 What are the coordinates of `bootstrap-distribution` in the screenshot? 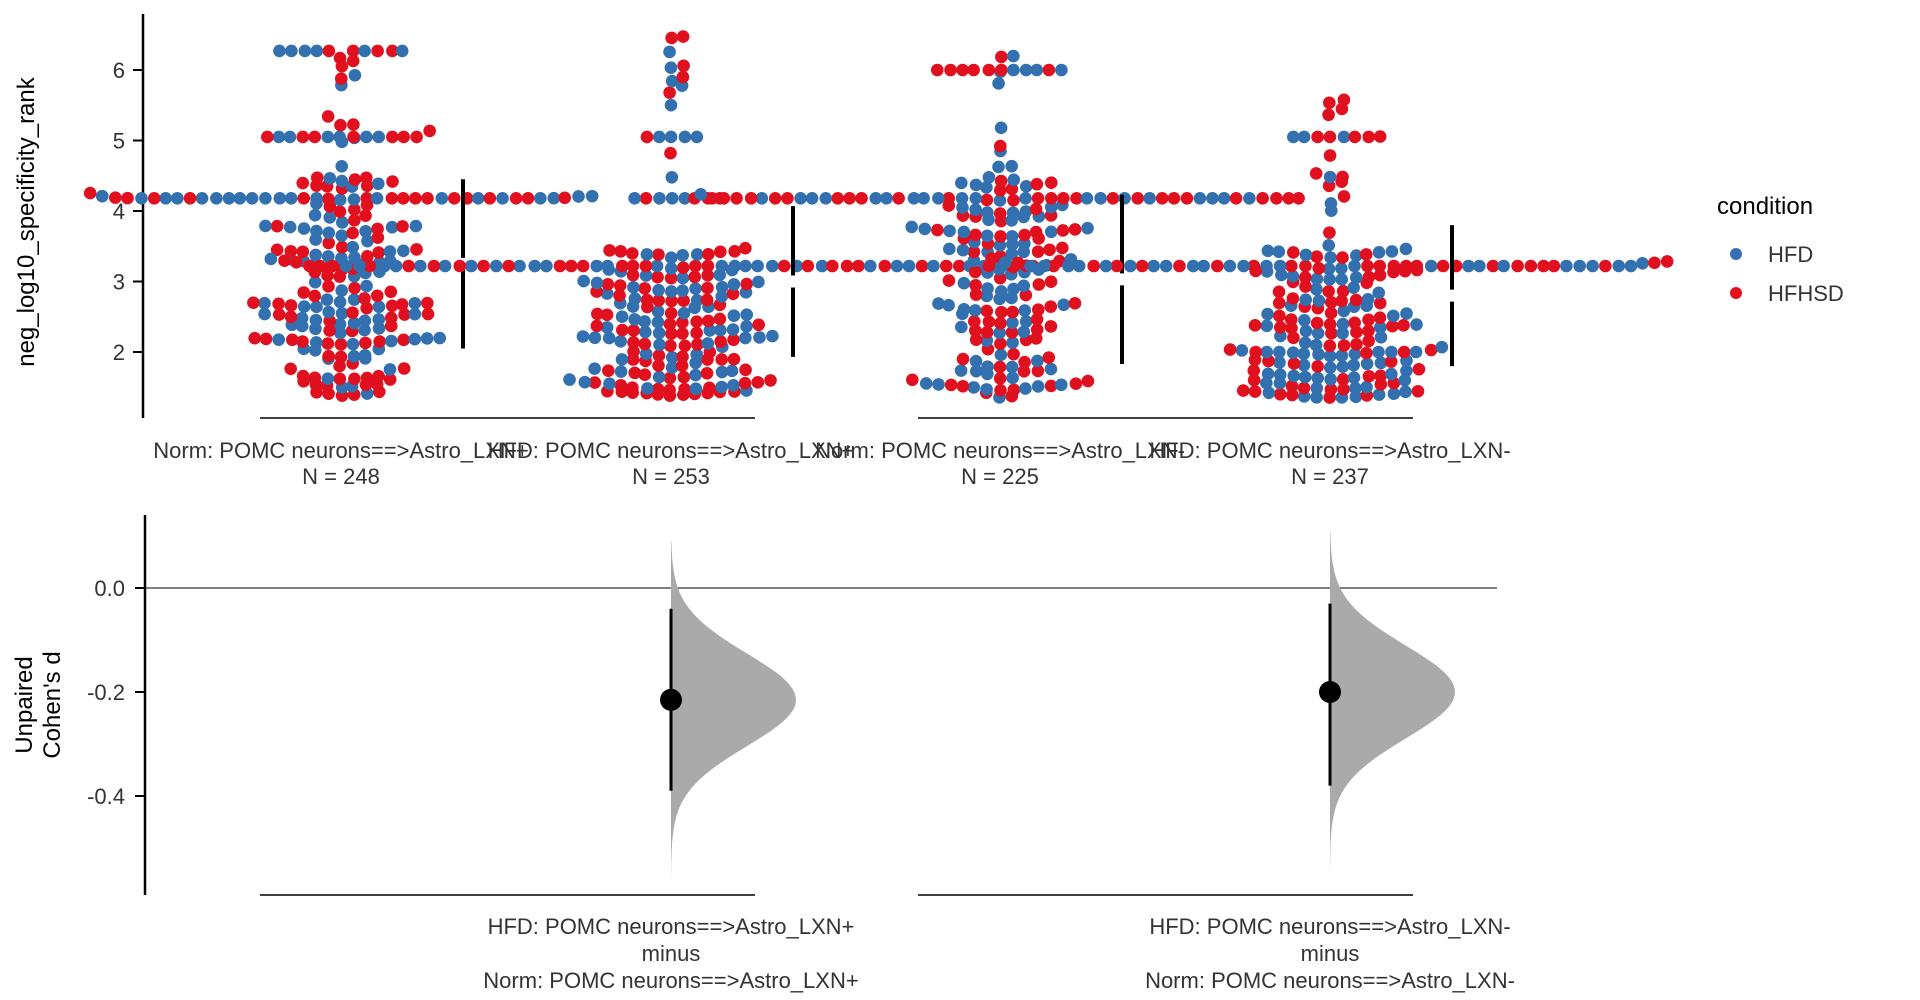 It's located at (733, 710).